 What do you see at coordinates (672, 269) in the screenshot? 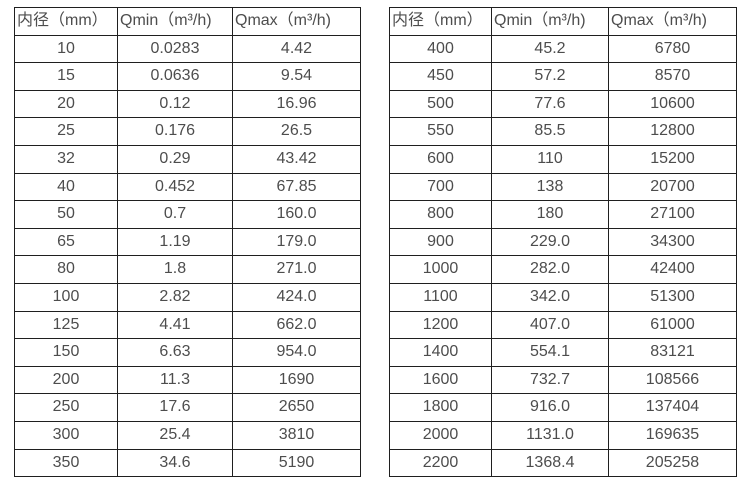
I see `qmax-cell: 42400` at bounding box center [672, 269].